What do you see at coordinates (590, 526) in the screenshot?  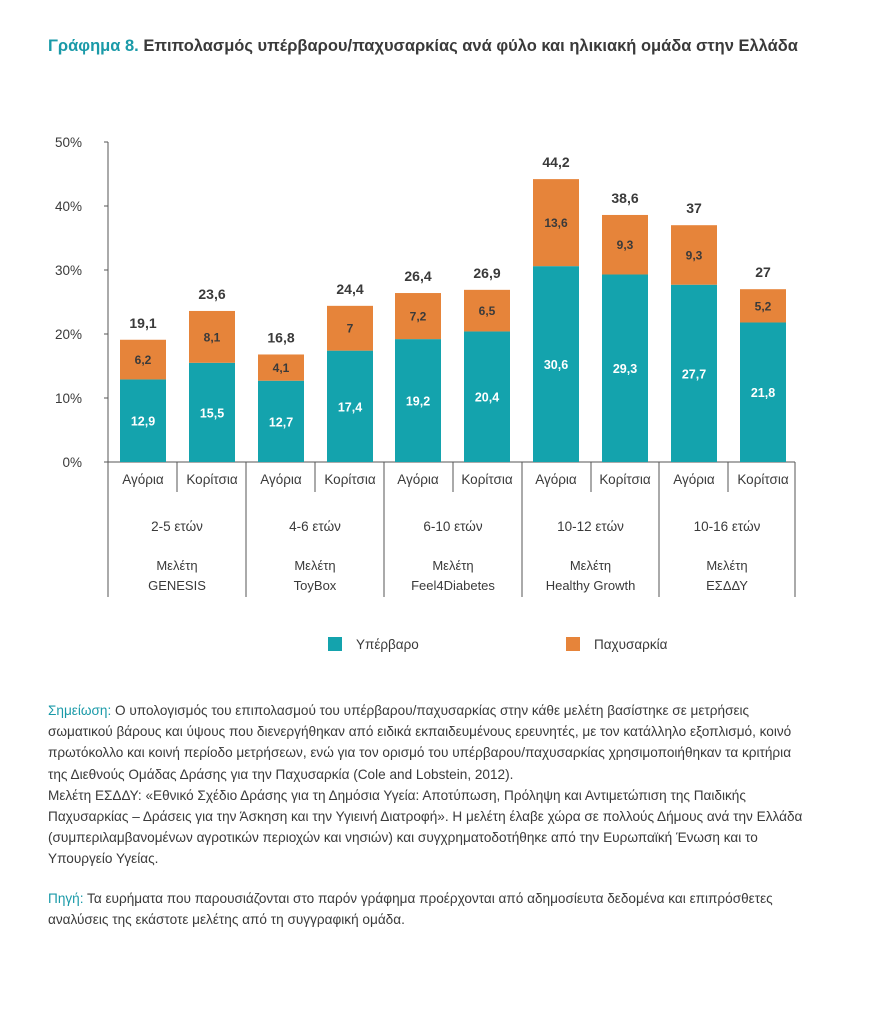 I see `group-age-label: 10-12 ετών` at bounding box center [590, 526].